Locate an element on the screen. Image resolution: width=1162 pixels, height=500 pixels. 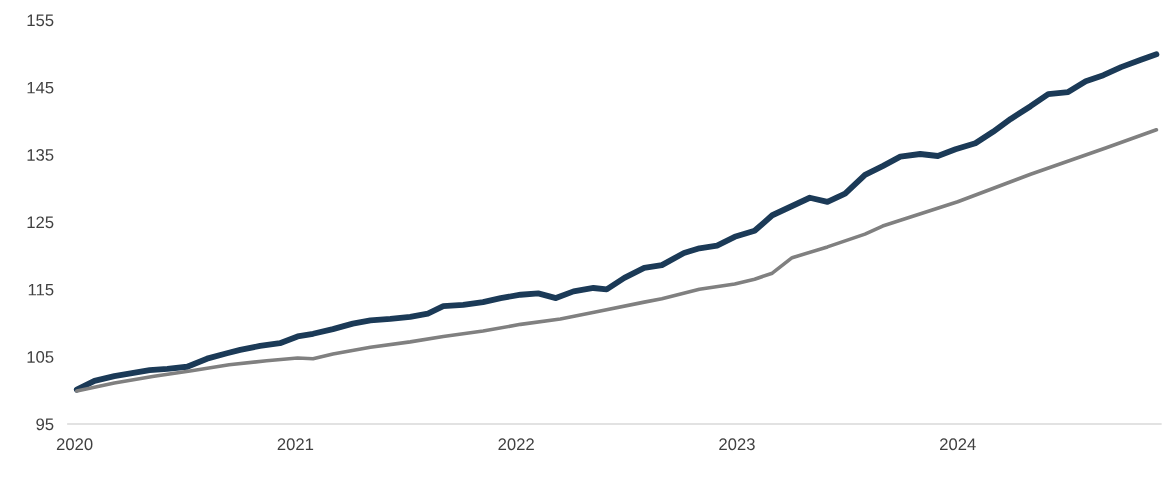
x-tick-label: 2021 is located at coordinates (295, 444).